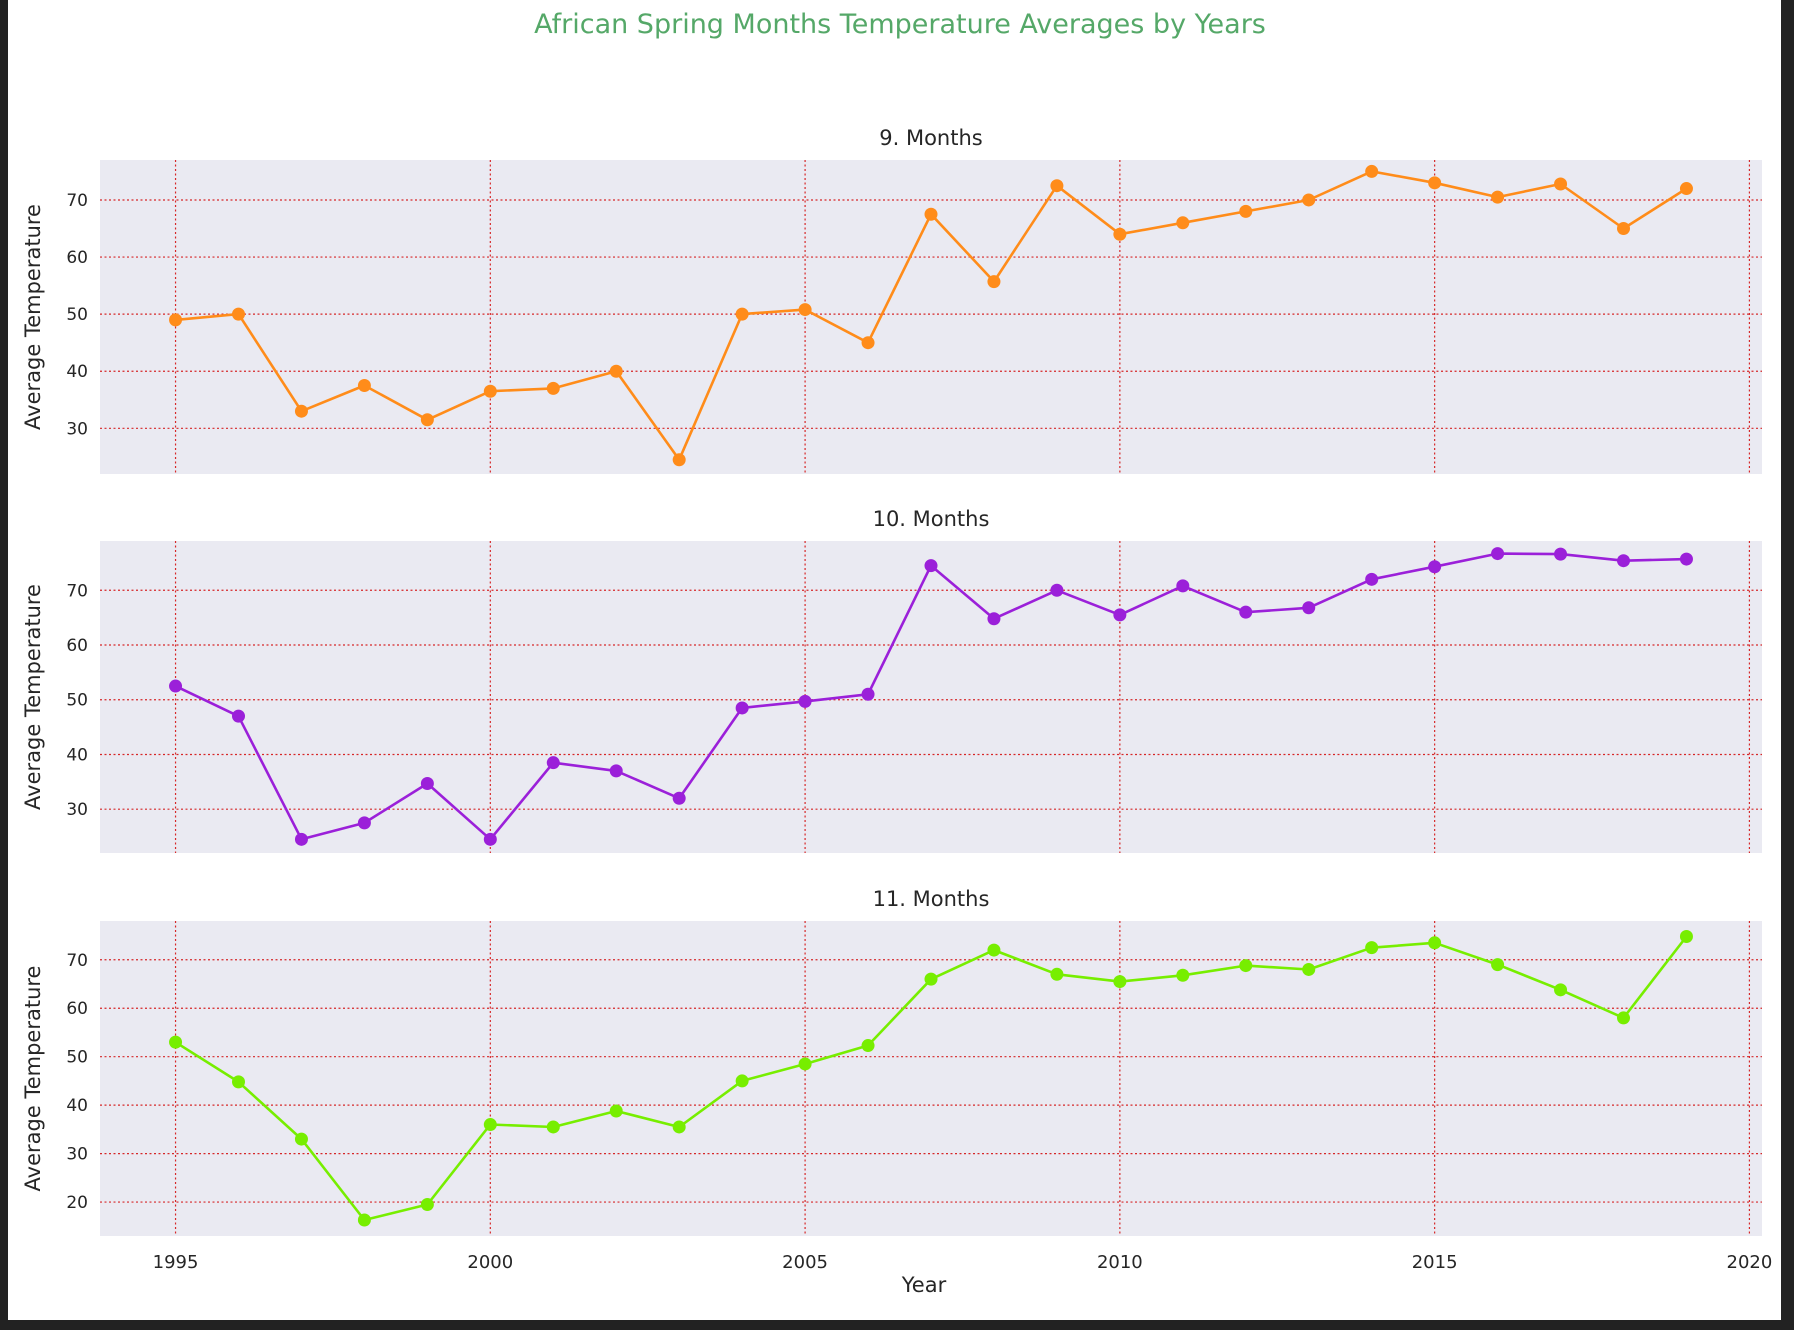  I want to click on panel-title: 11. Months, so click(931, 899).